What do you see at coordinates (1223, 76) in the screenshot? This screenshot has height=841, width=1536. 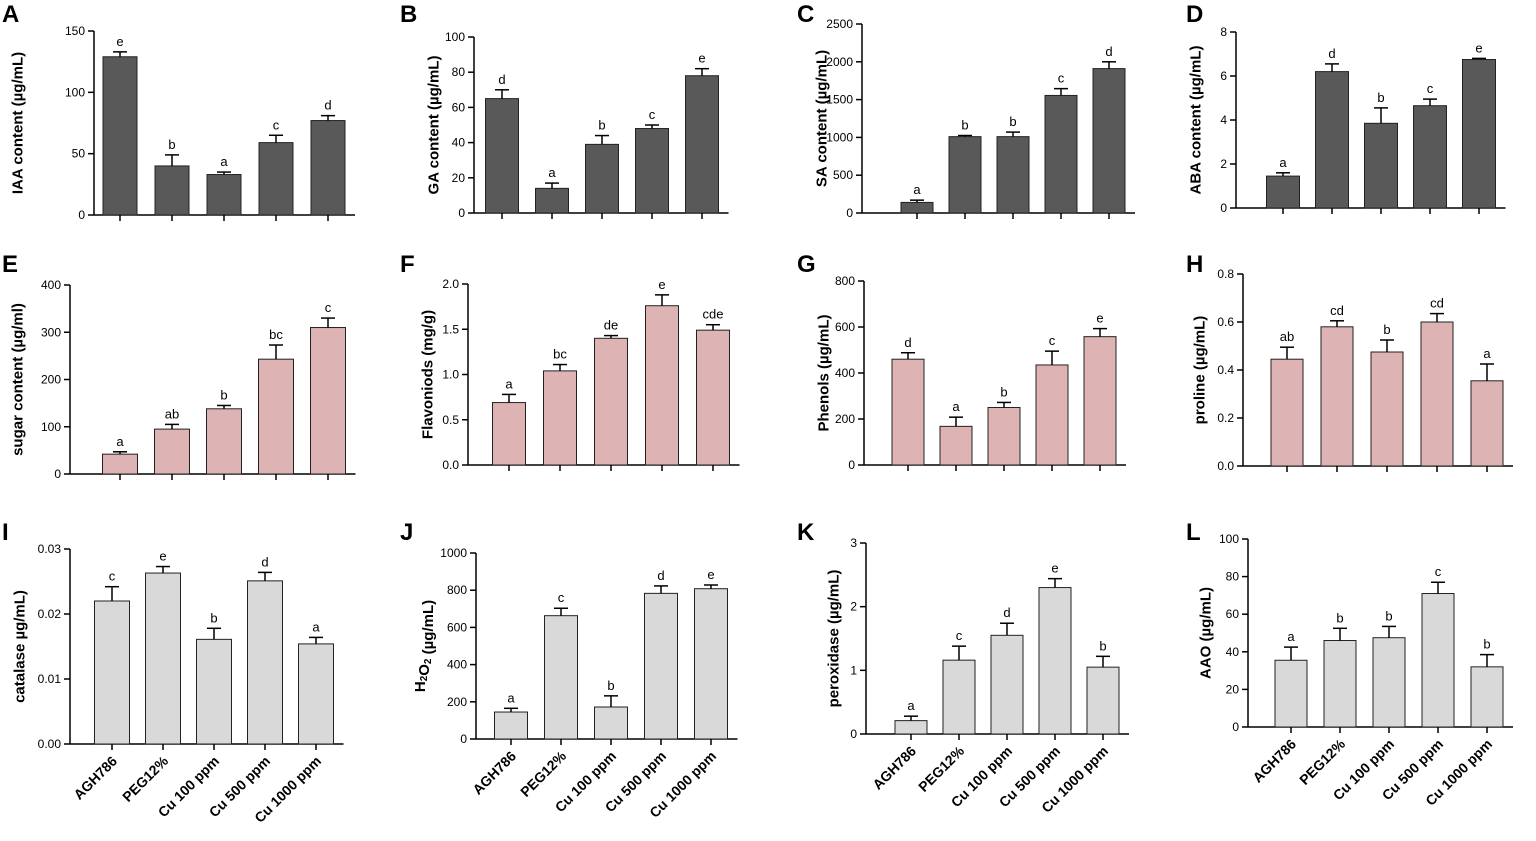 I see `y-tick-label: 6` at bounding box center [1223, 76].